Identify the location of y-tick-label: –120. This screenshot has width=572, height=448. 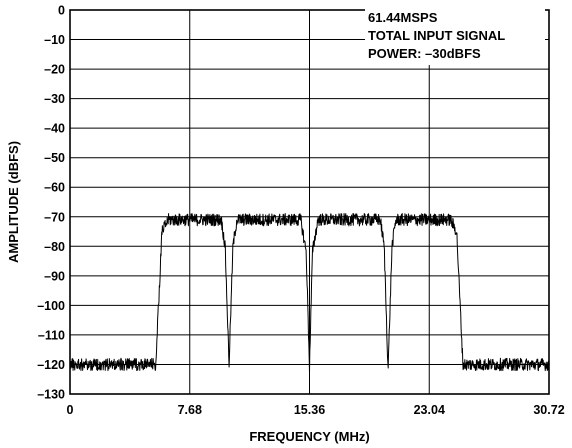
(51, 365).